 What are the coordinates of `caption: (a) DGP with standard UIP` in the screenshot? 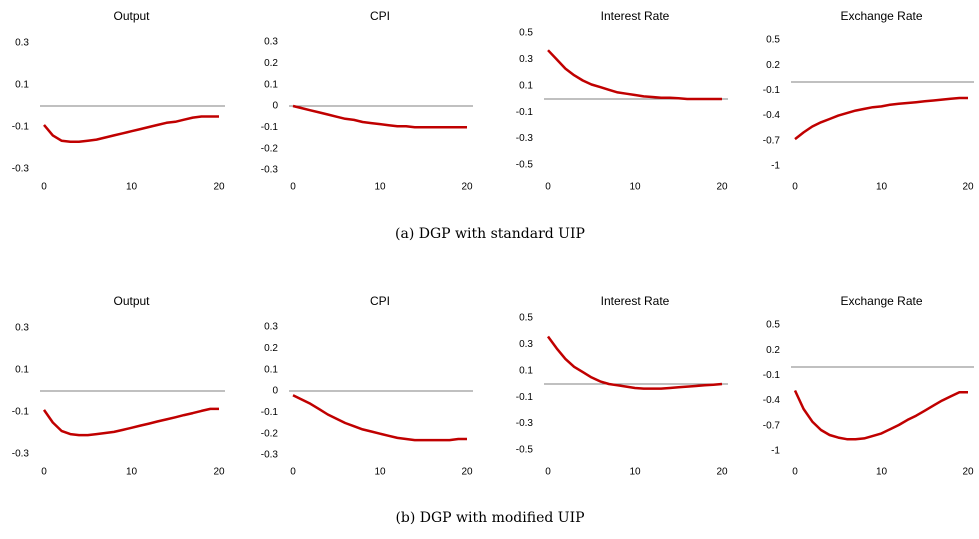 It's located at (490, 234).